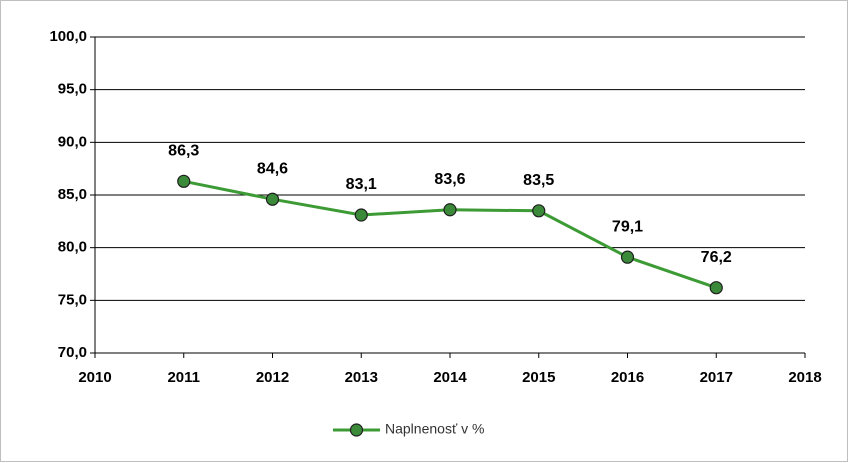  Describe the element at coordinates (183, 151) in the screenshot. I see `data-label: 86,3` at that location.